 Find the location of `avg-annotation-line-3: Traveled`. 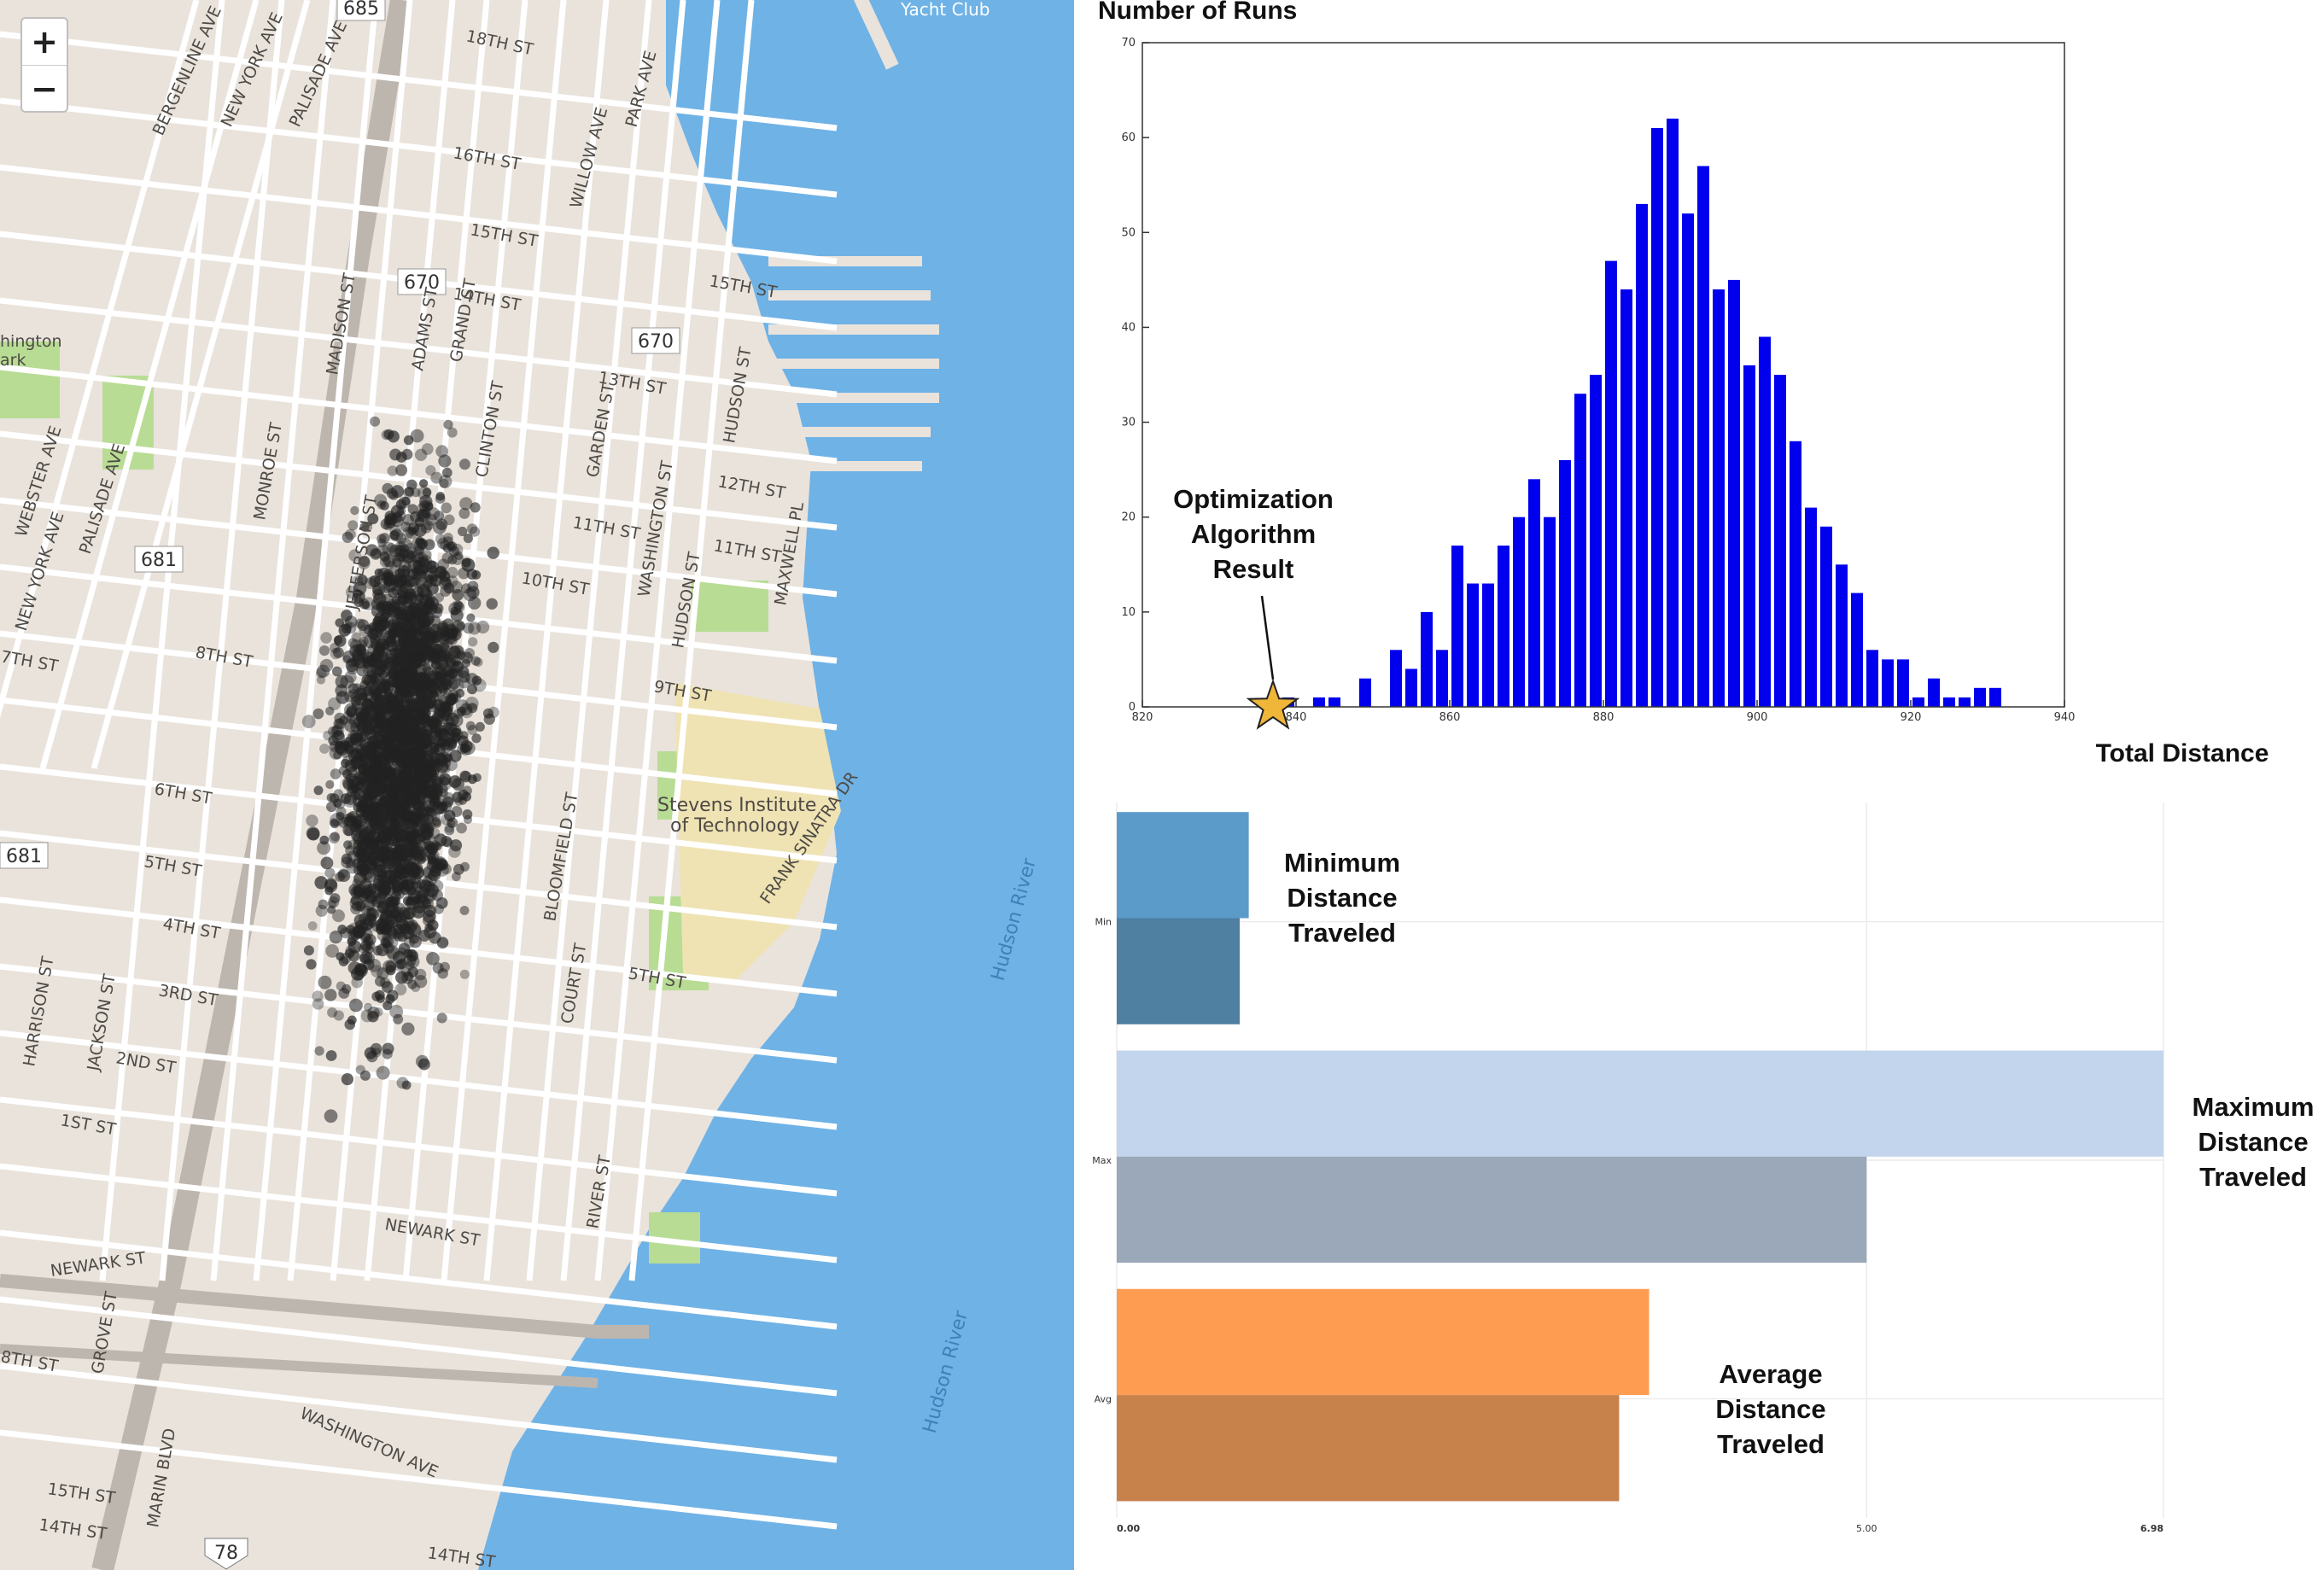

avg-annotation-line-3: Traveled is located at coordinates (1771, 1444).